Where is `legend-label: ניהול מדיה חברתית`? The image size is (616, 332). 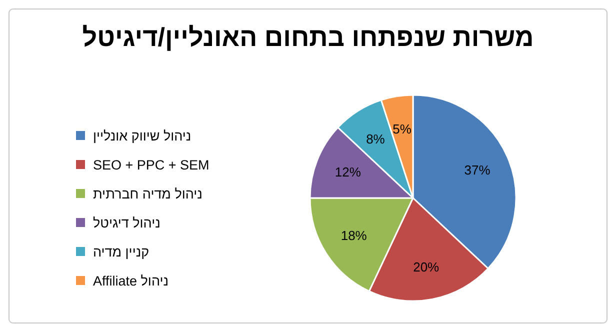
legend-label: ניהול מדיה חברתית is located at coordinates (147, 194).